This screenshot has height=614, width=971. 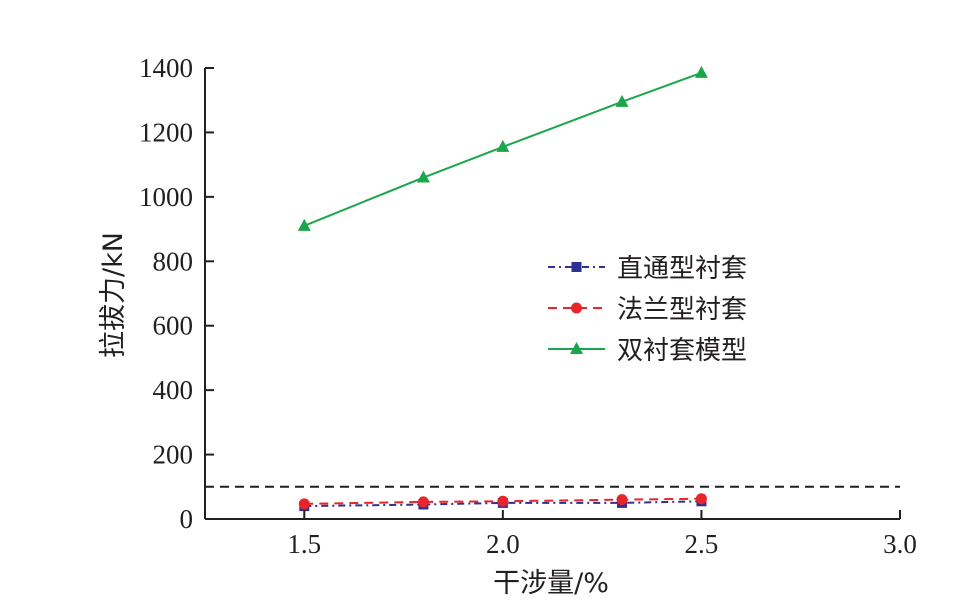 I want to click on y-tick-label: 400, so click(x=173, y=390).